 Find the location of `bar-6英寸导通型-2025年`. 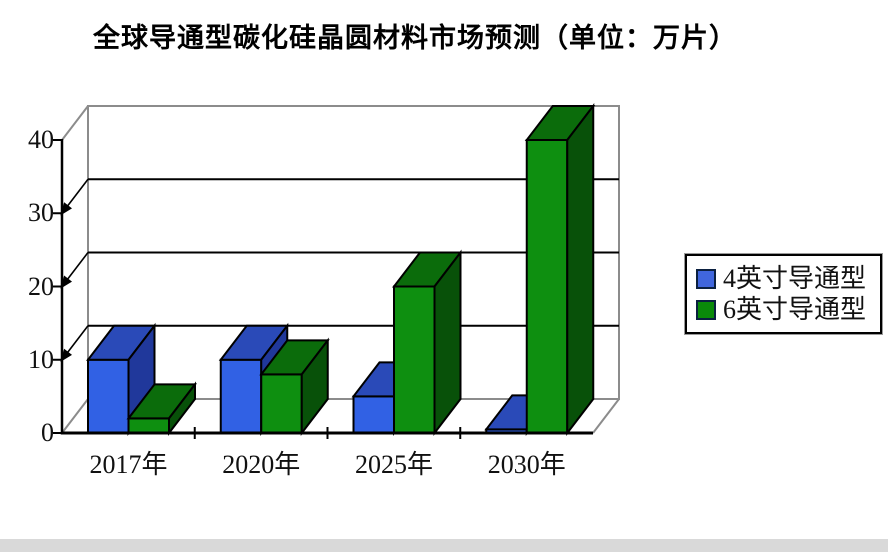

bar-6英寸导通型-2025年 is located at coordinates (427, 342).